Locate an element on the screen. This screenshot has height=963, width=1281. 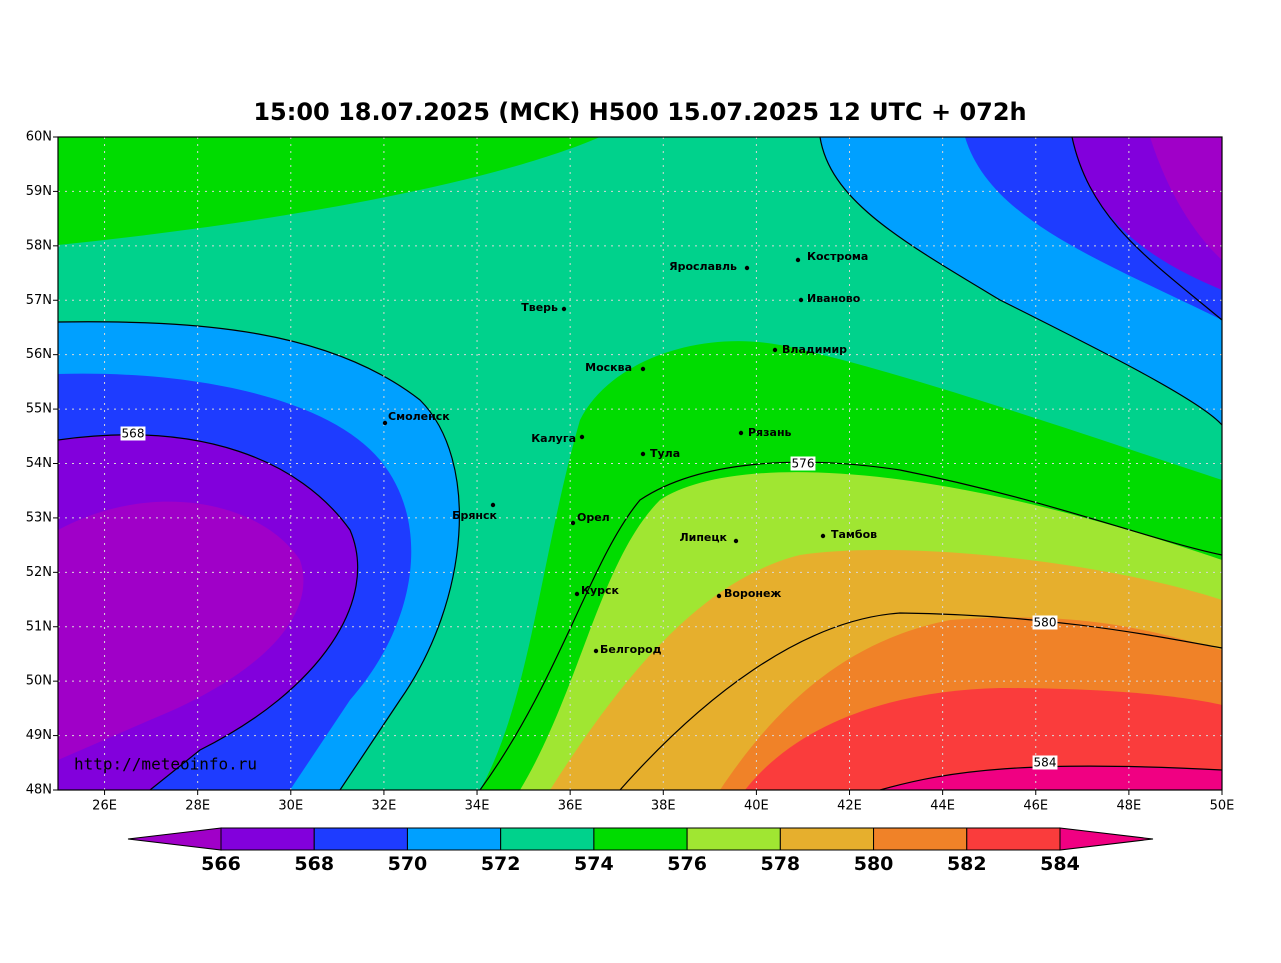
colorbar-label: 582 is located at coordinates (967, 864).